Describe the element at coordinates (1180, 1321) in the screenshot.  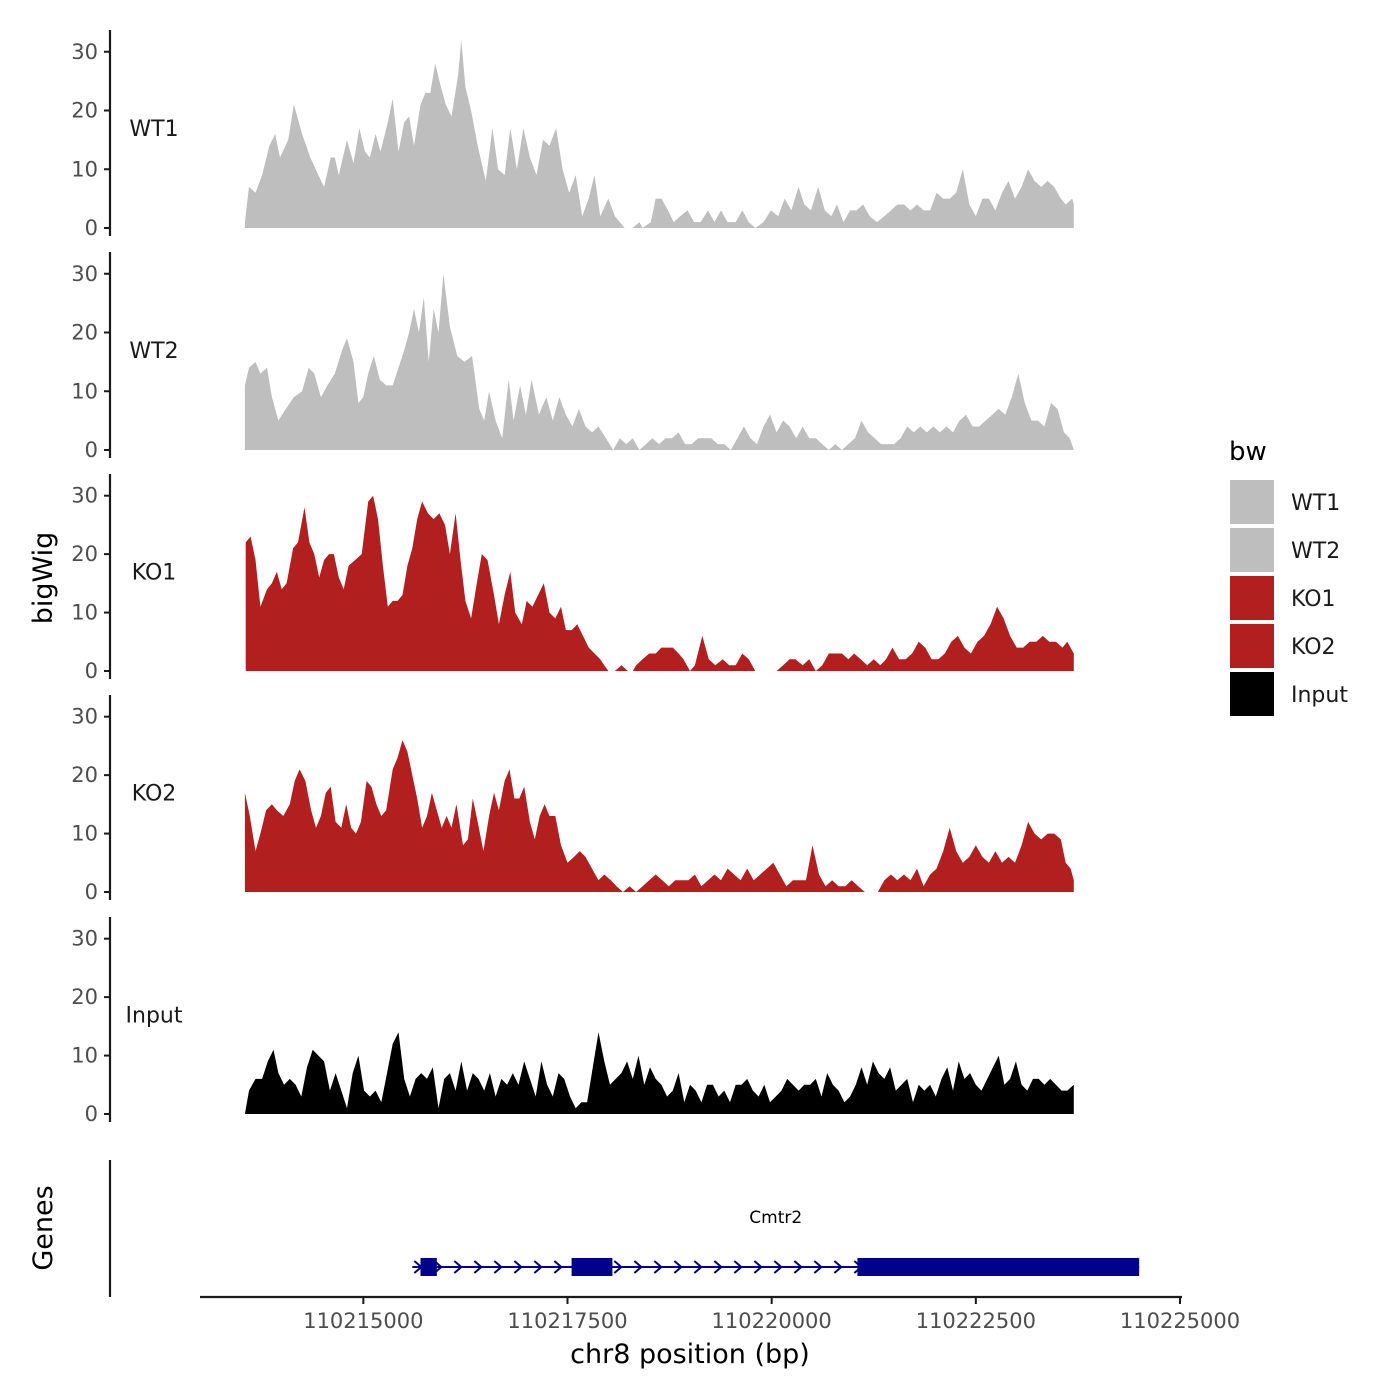
I see `x-tick-label: 110225000` at that location.